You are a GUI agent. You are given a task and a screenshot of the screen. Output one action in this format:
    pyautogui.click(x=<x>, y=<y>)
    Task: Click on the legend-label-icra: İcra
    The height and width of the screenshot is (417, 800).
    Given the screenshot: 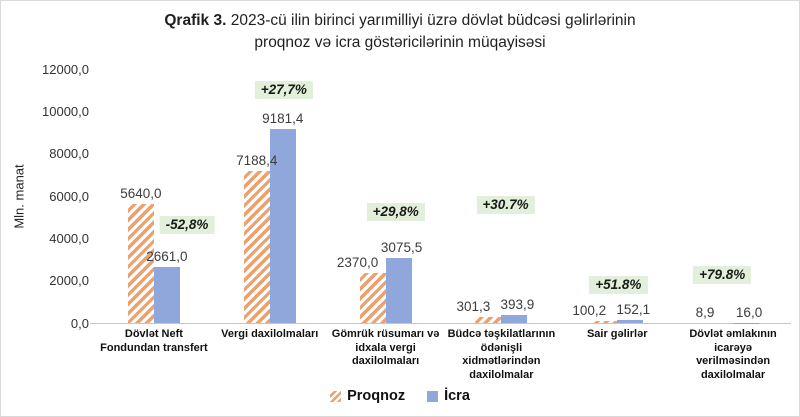 What is the action you would take?
    pyautogui.click(x=457, y=396)
    